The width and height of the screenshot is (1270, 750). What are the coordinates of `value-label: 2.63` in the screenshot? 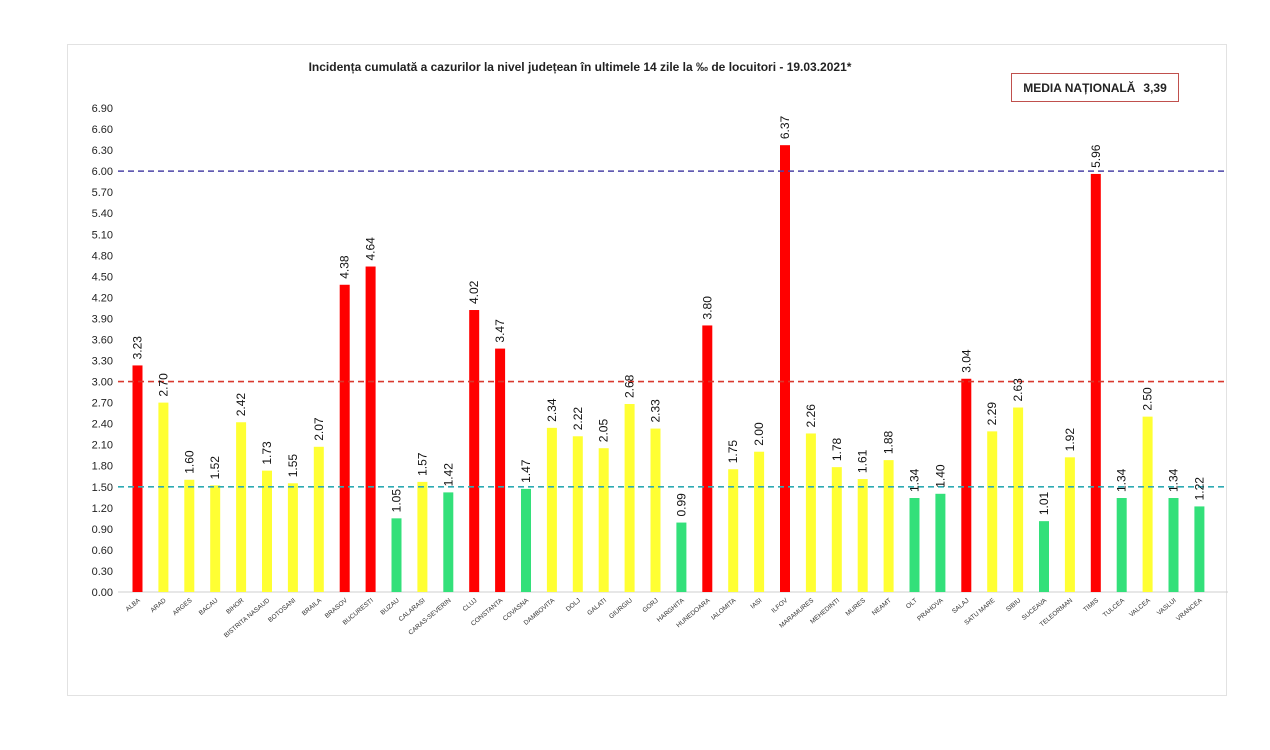 It's located at (1018, 390).